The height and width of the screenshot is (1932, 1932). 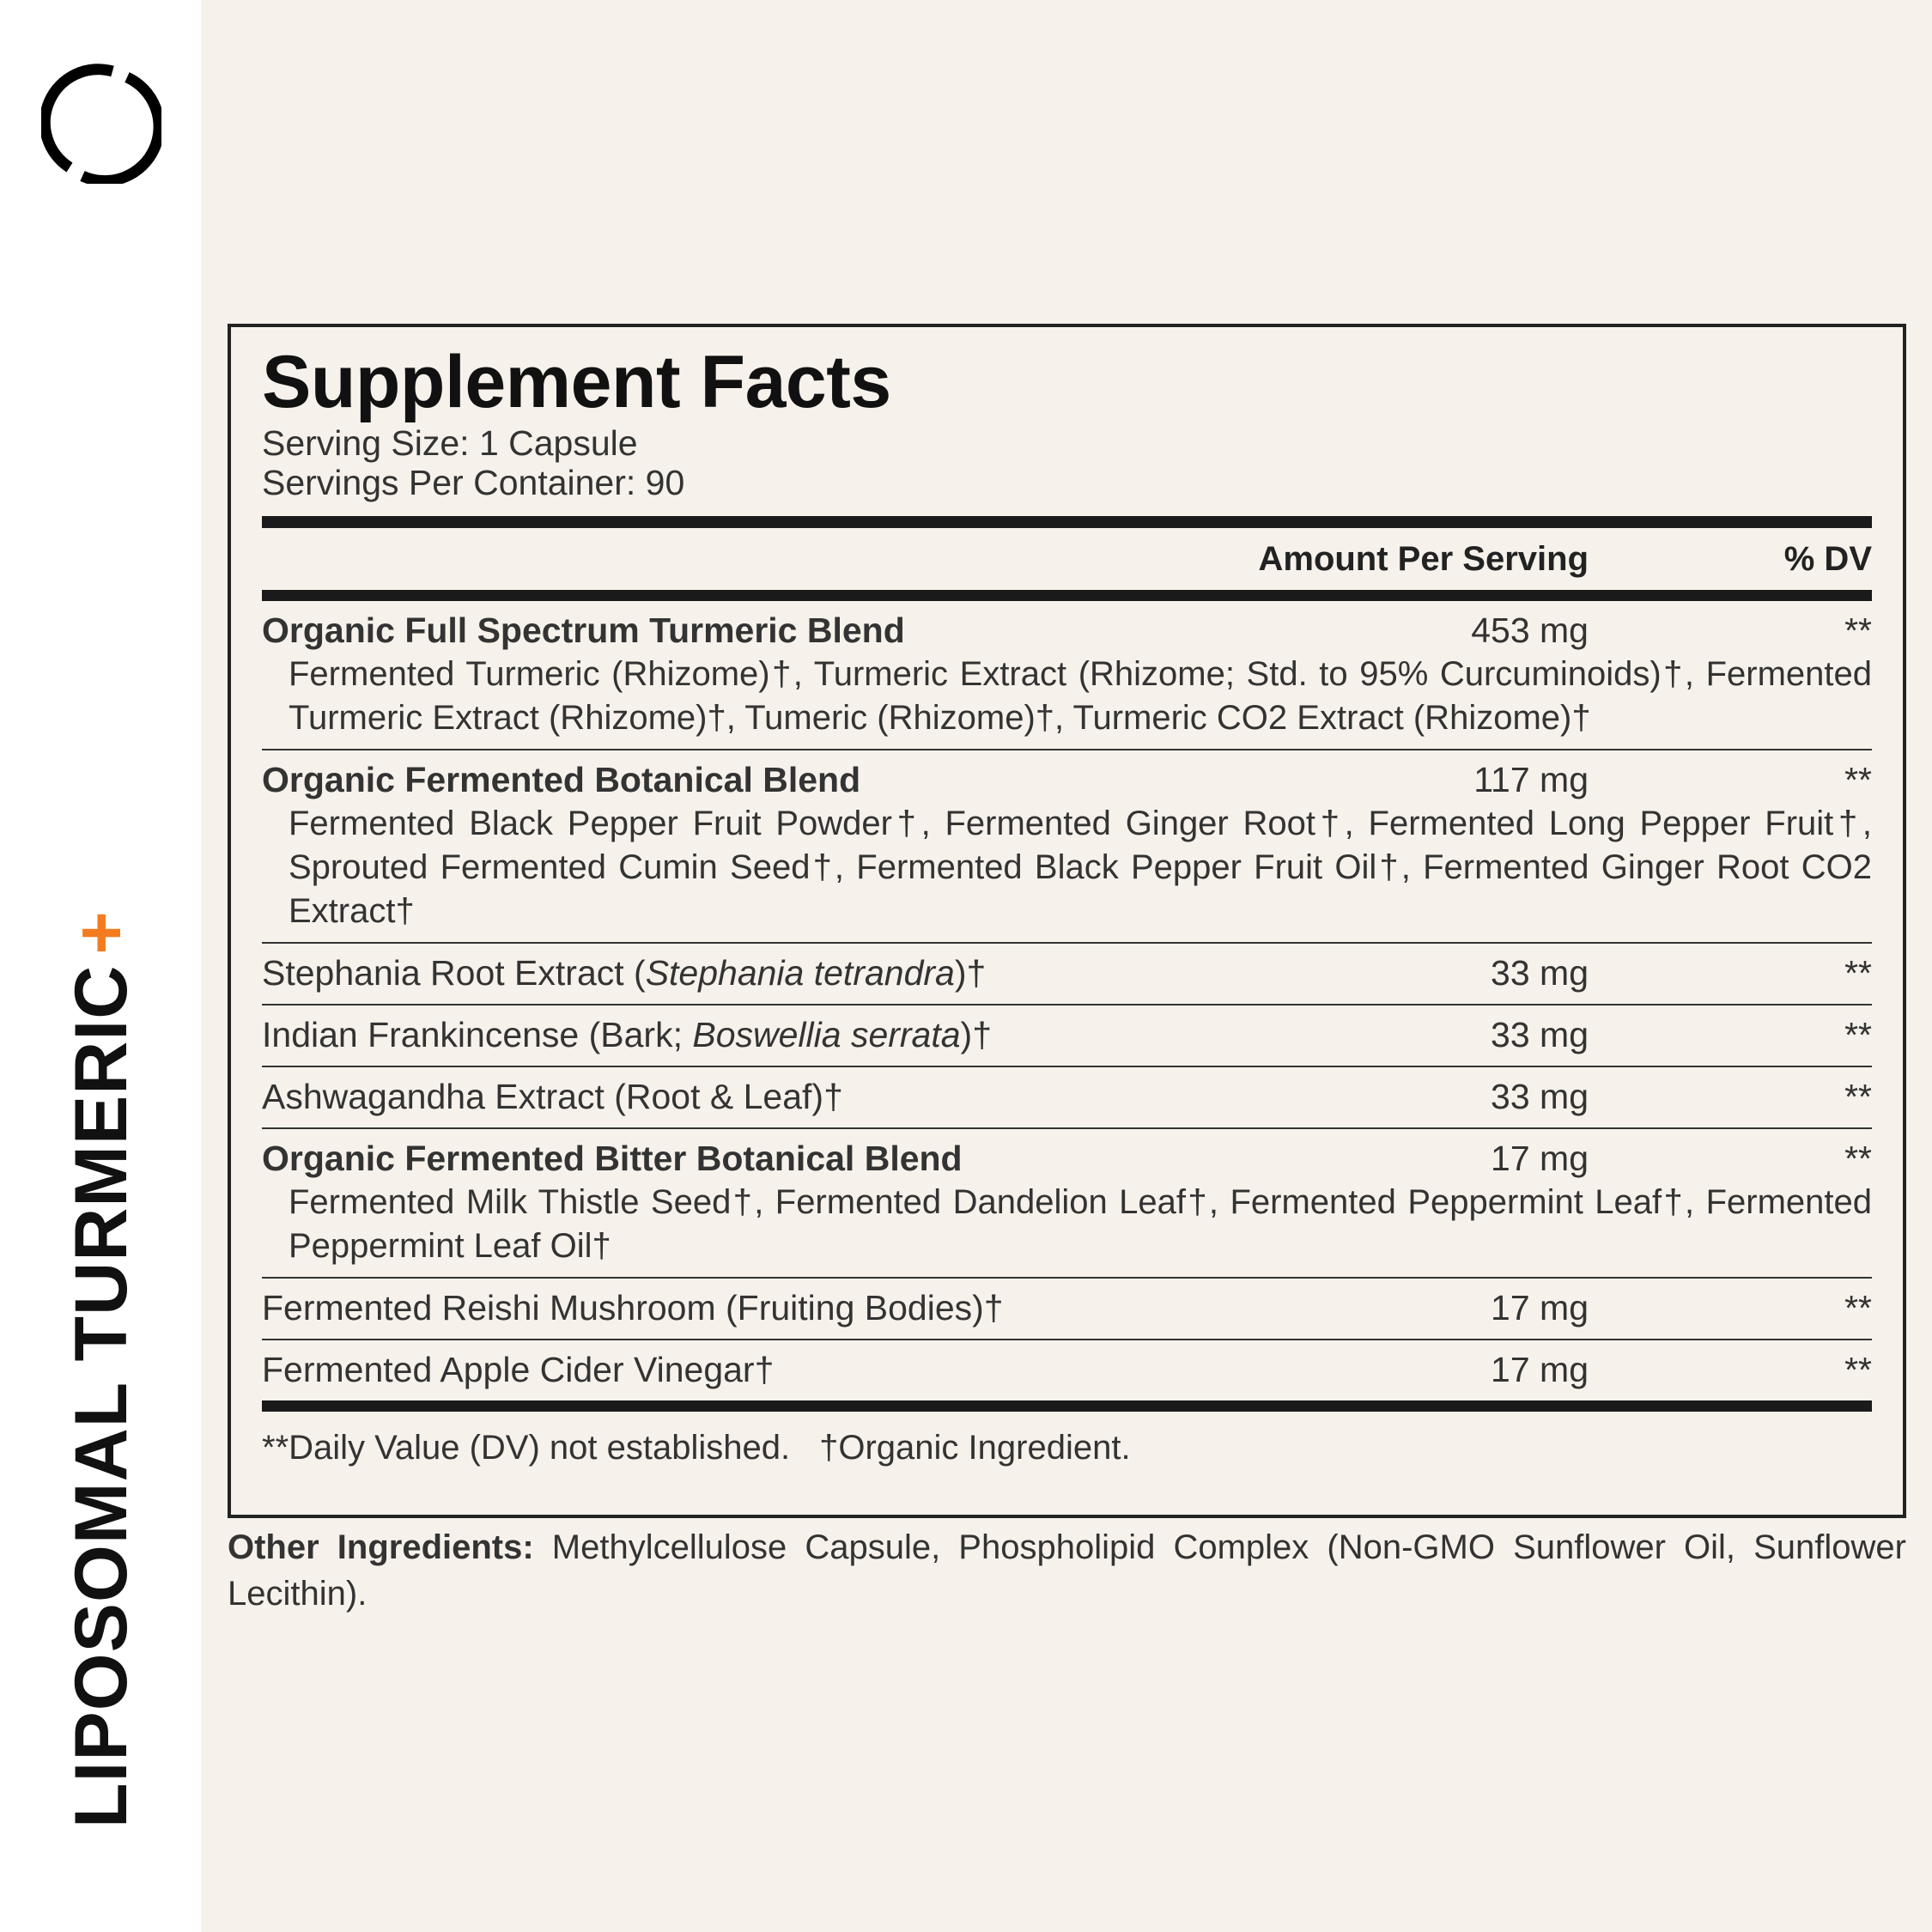 I want to click on dv-header: % DV, so click(x=1828, y=558).